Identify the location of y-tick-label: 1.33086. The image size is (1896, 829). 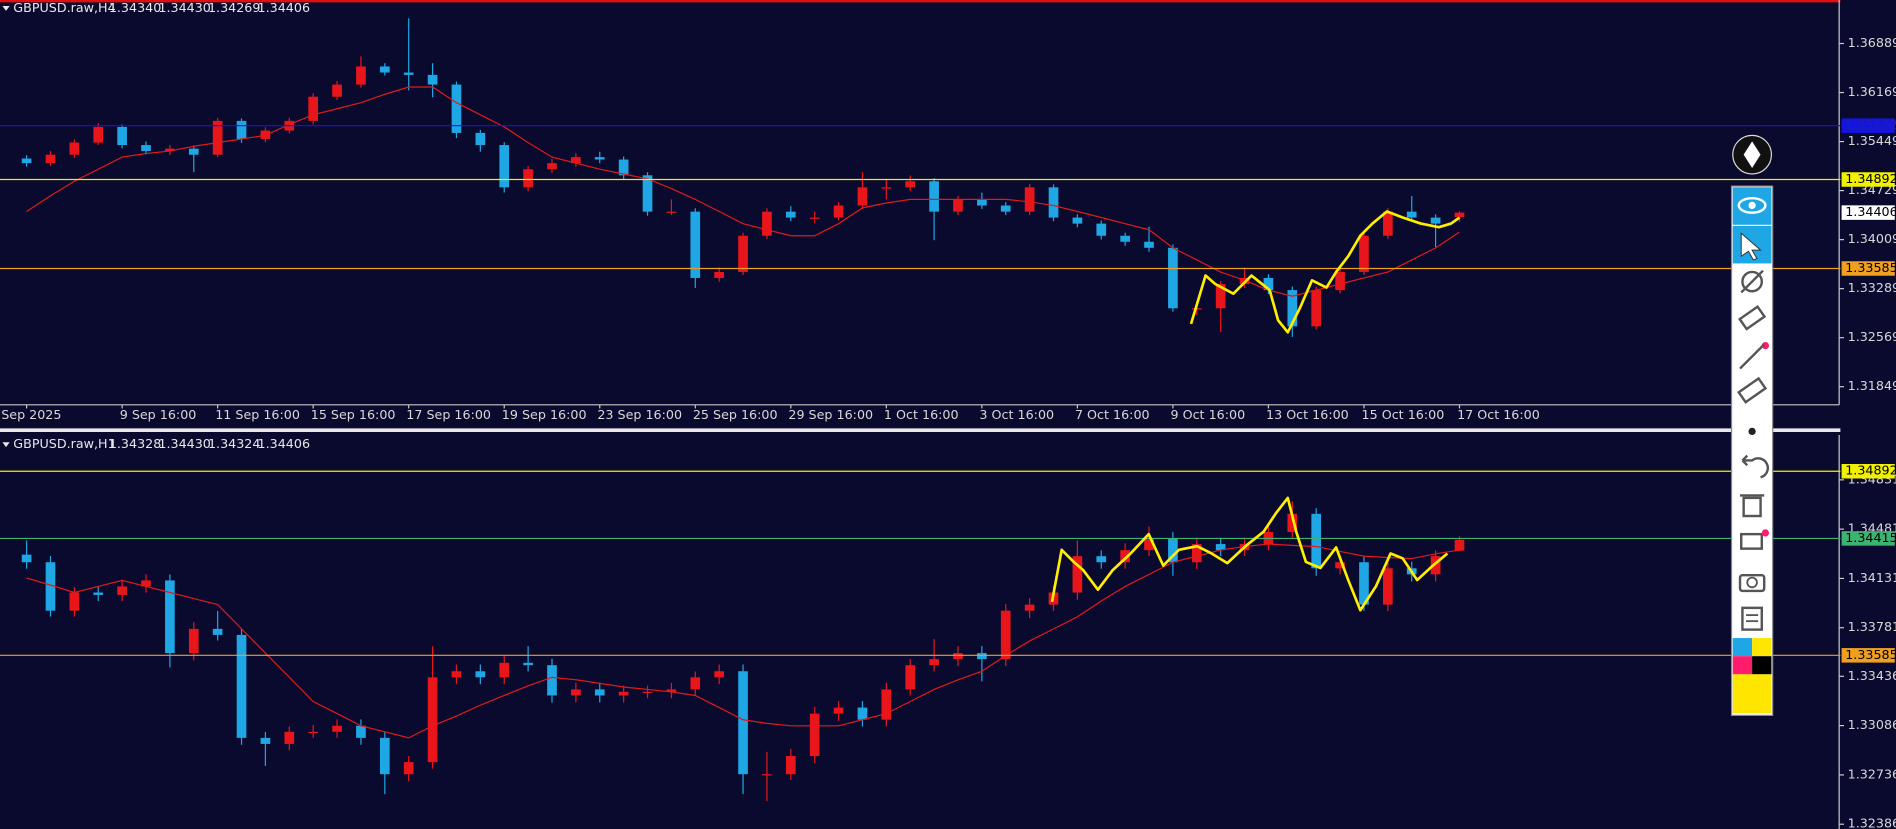
(1872, 724).